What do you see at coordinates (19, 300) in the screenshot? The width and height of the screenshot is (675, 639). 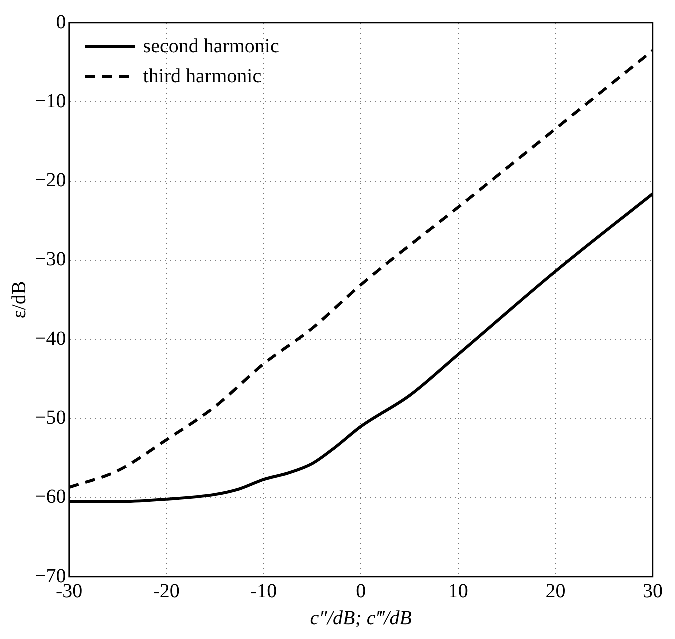 I see `y-axis-title: ε/dB` at bounding box center [19, 300].